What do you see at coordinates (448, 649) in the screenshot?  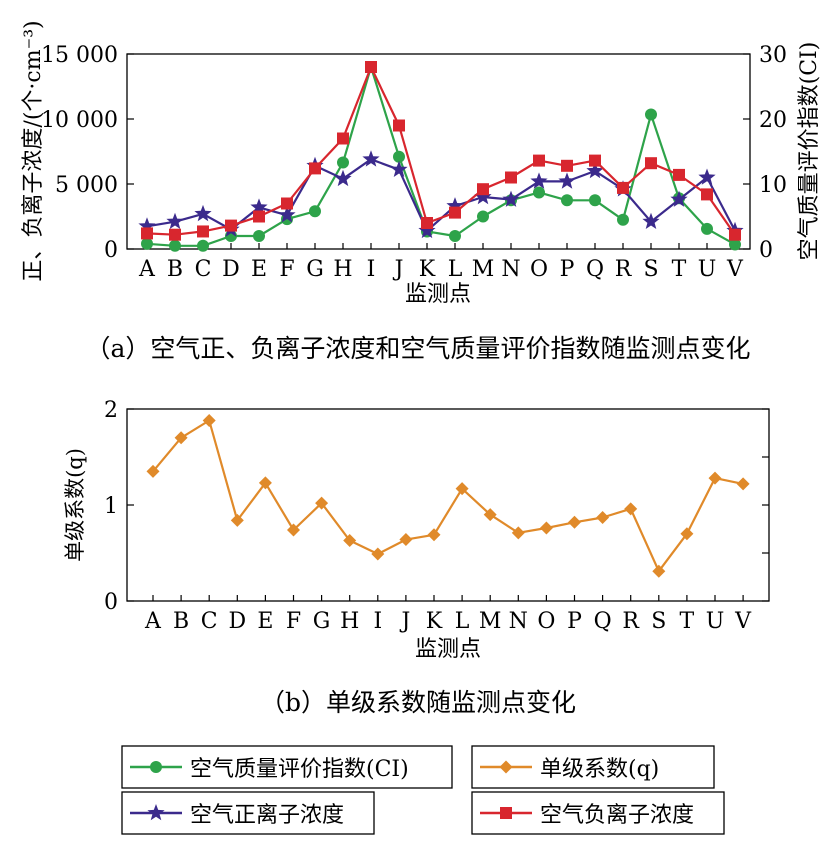 I see `chart-b-xlabel: 监测点` at bounding box center [448, 649].